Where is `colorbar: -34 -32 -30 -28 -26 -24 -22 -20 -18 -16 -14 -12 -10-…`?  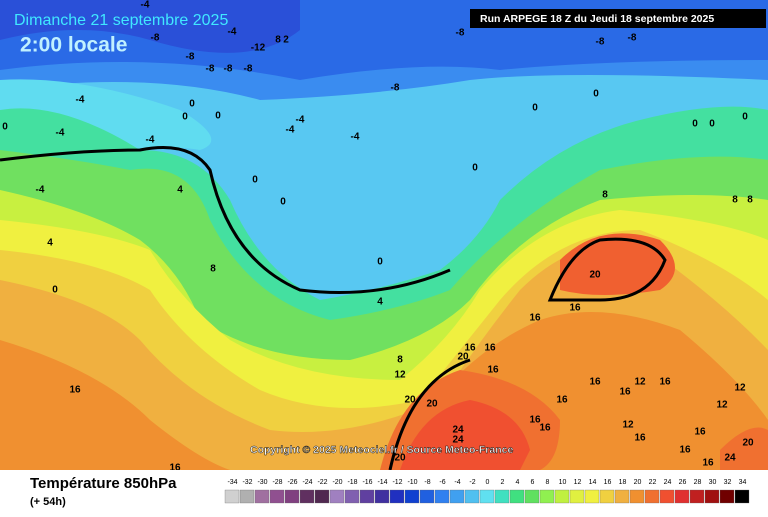 colorbar: -34 -32 -30 -28 -26 -24 -22 -20 -18 -16 -14 -12 -10-… is located at coordinates (487, 491).